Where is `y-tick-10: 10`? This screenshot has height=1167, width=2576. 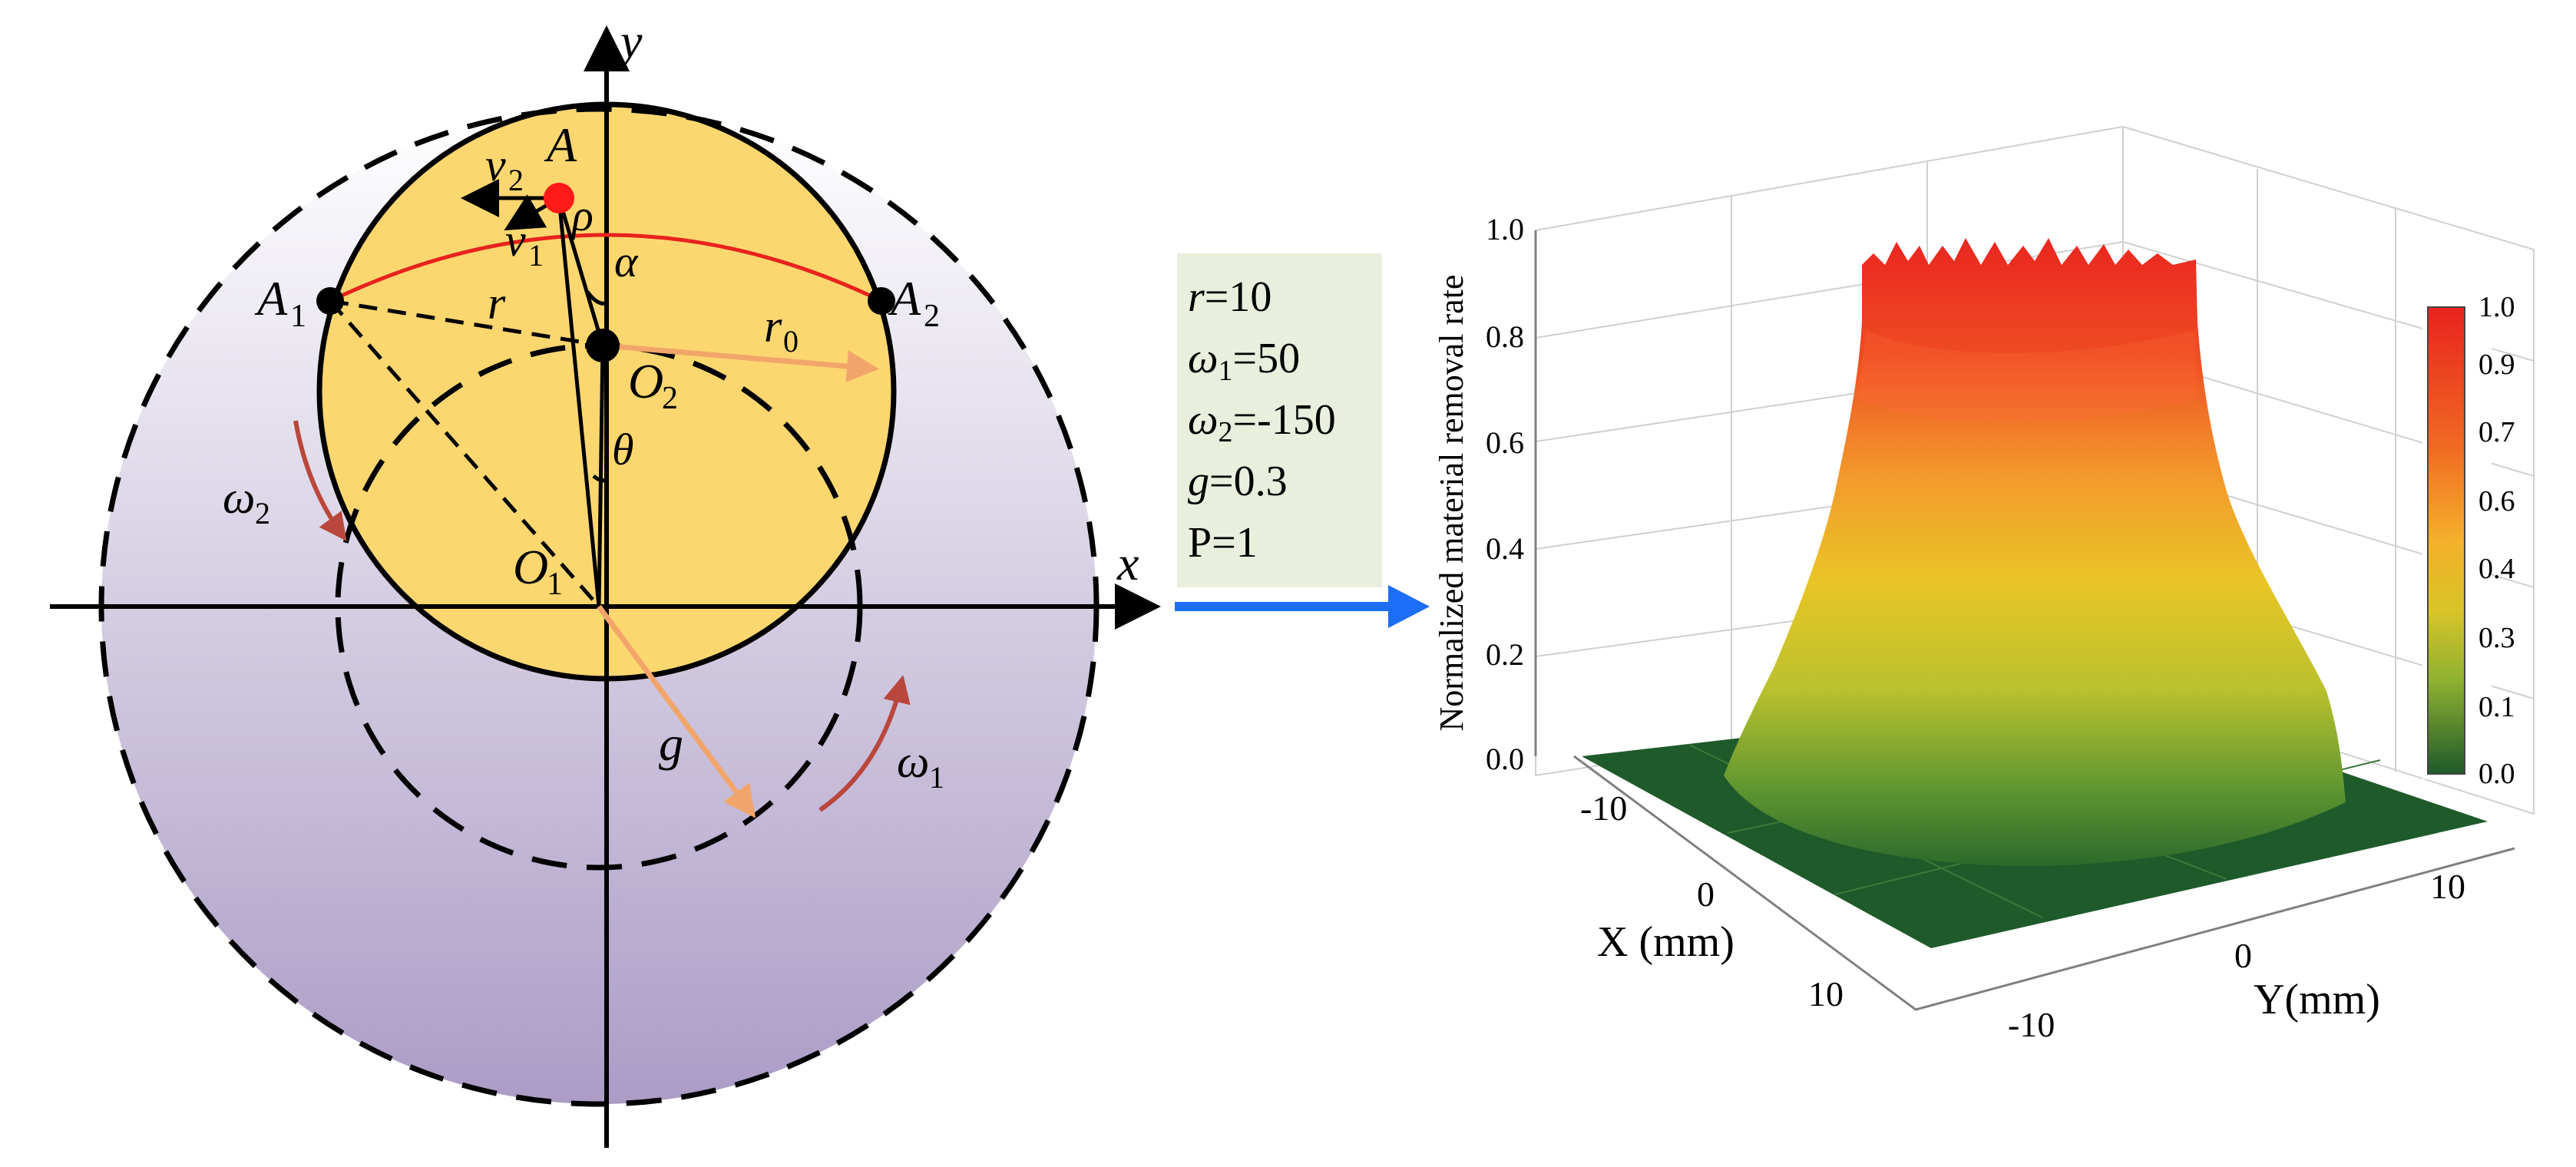 y-tick-10: 10 is located at coordinates (2447, 886).